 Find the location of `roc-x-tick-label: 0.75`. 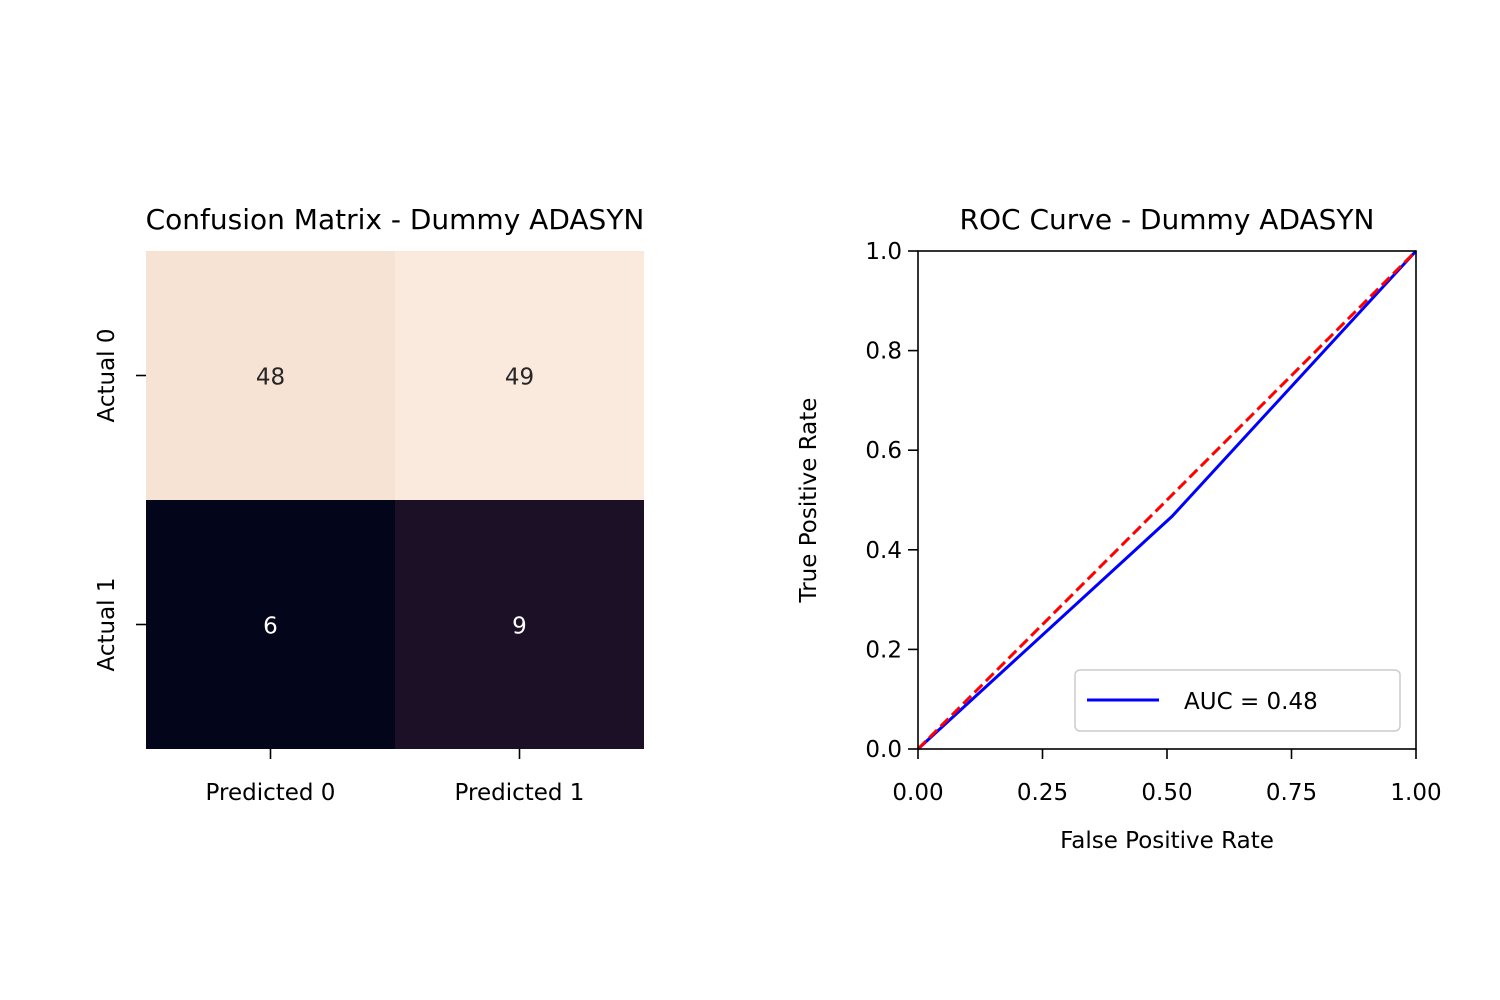

roc-x-tick-label: 0.75 is located at coordinates (1291, 793).